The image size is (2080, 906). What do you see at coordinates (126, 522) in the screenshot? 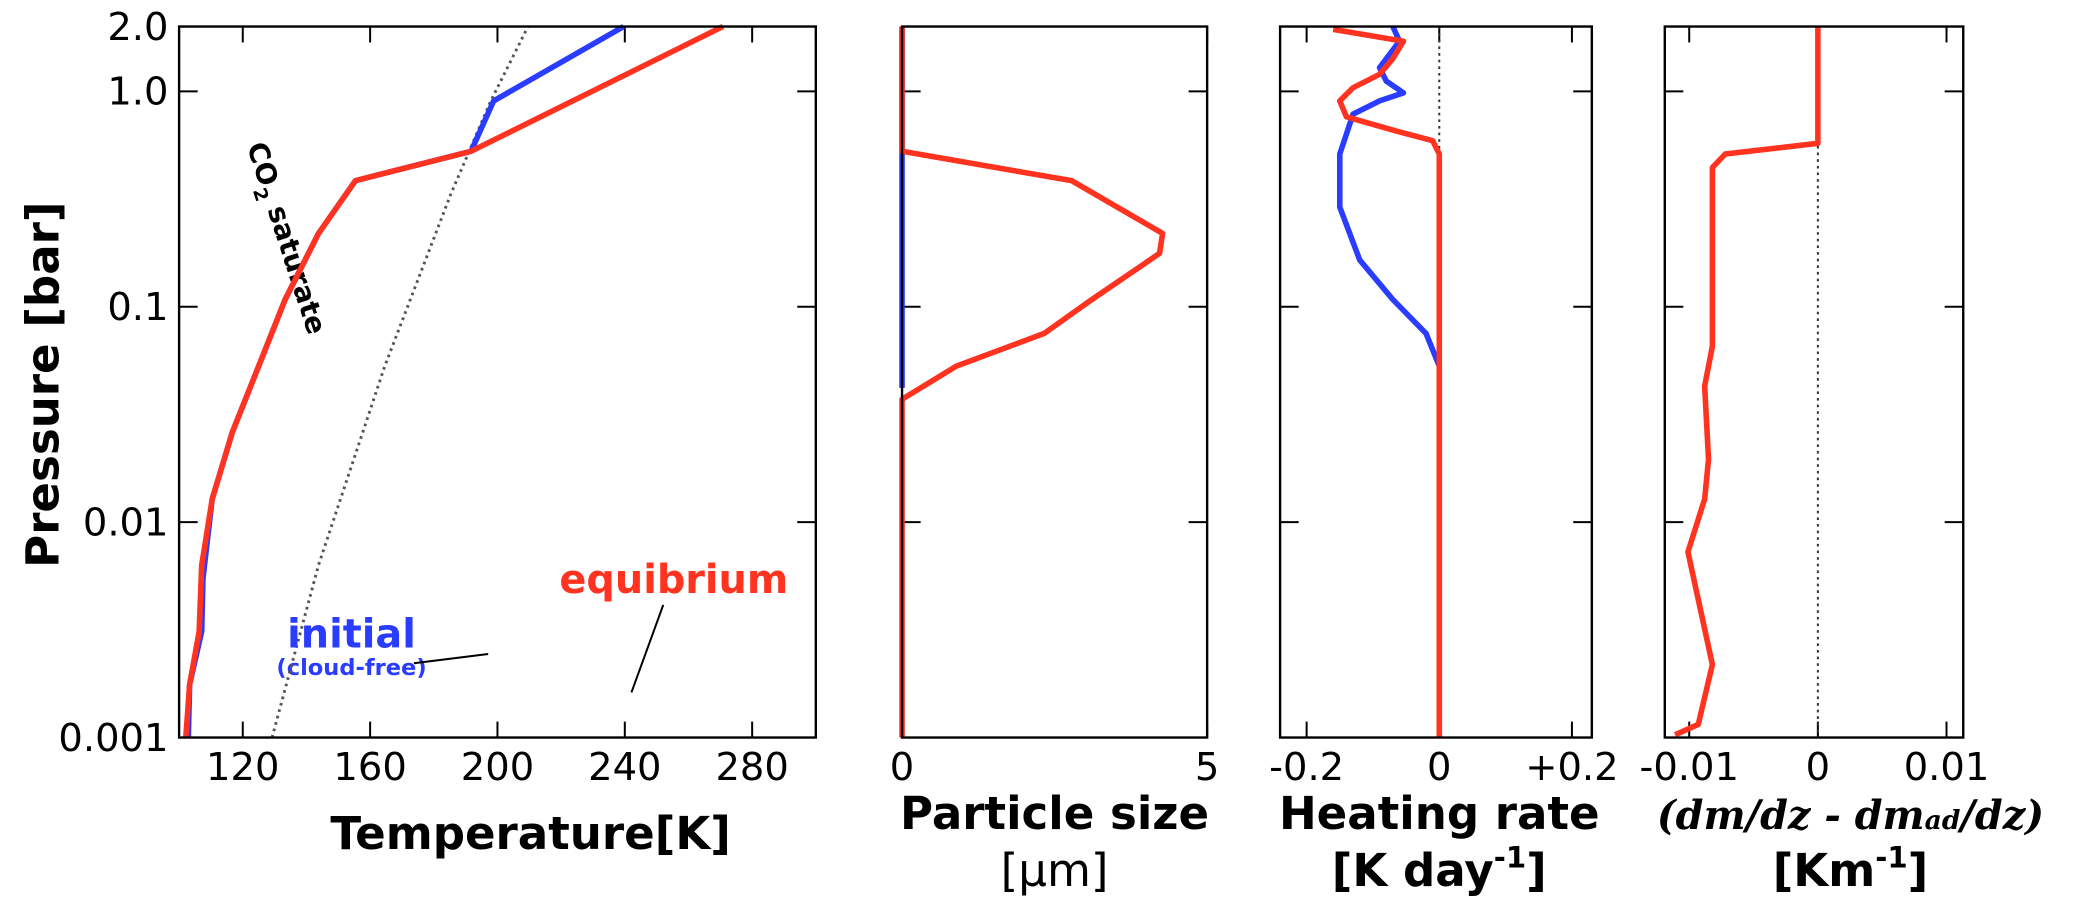
I see `y-tick-label: 0.01` at bounding box center [126, 522].